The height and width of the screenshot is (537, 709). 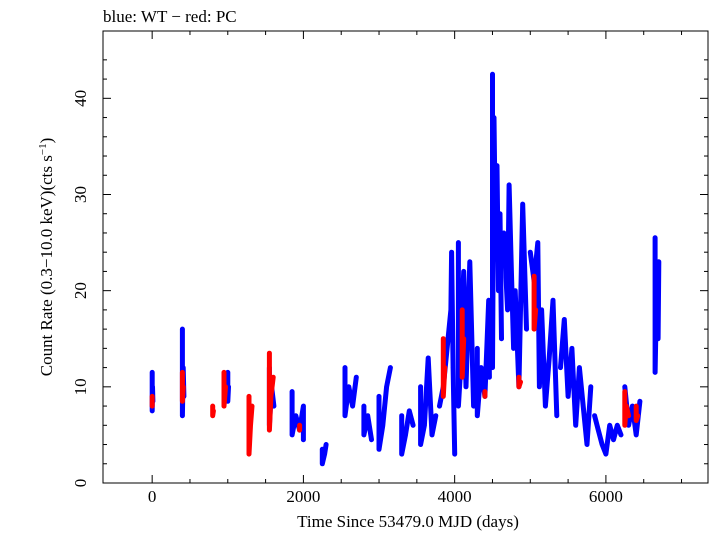 I want to click on y-axis-title-exponent: −1, so click(x=43, y=149).